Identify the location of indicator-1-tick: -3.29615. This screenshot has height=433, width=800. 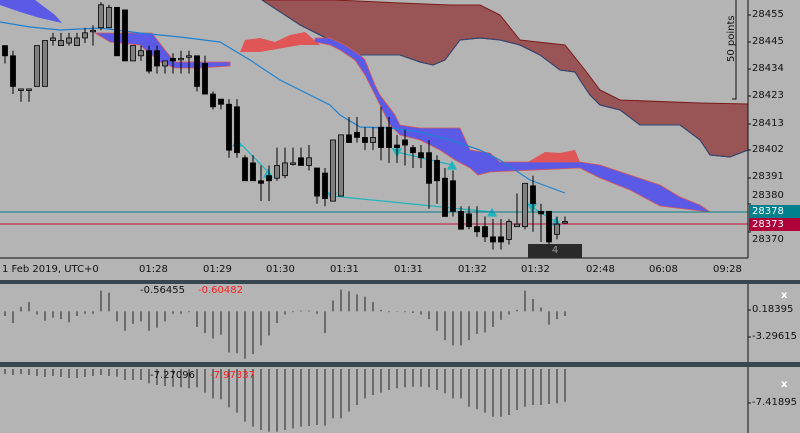
(774, 336).